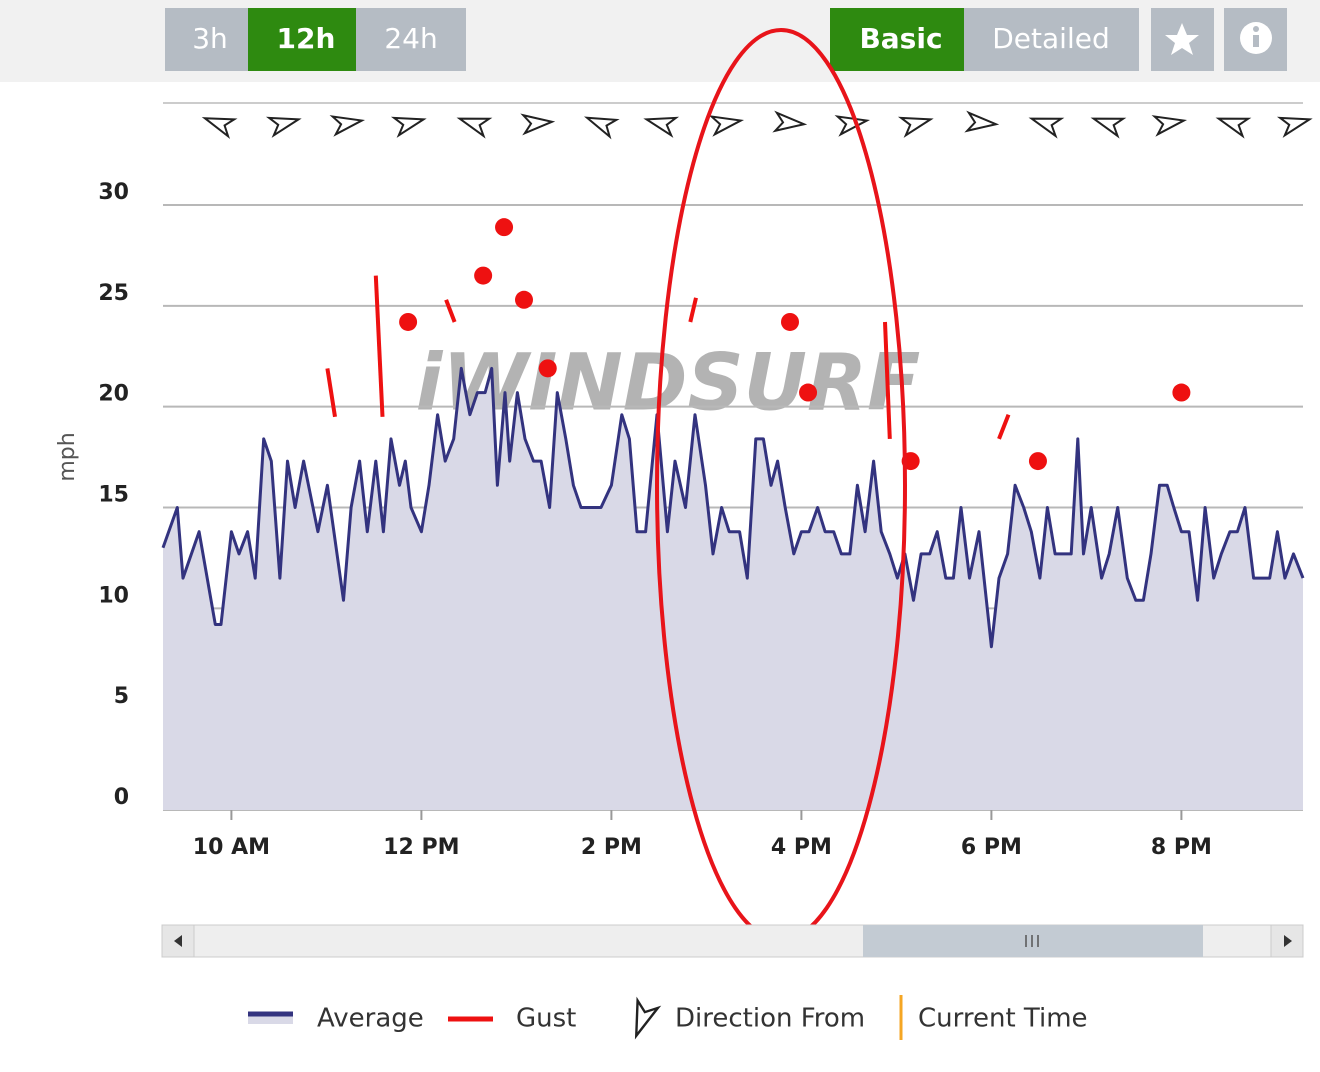  Describe the element at coordinates (210, 38) in the screenshot. I see `button-label: 3h` at that location.